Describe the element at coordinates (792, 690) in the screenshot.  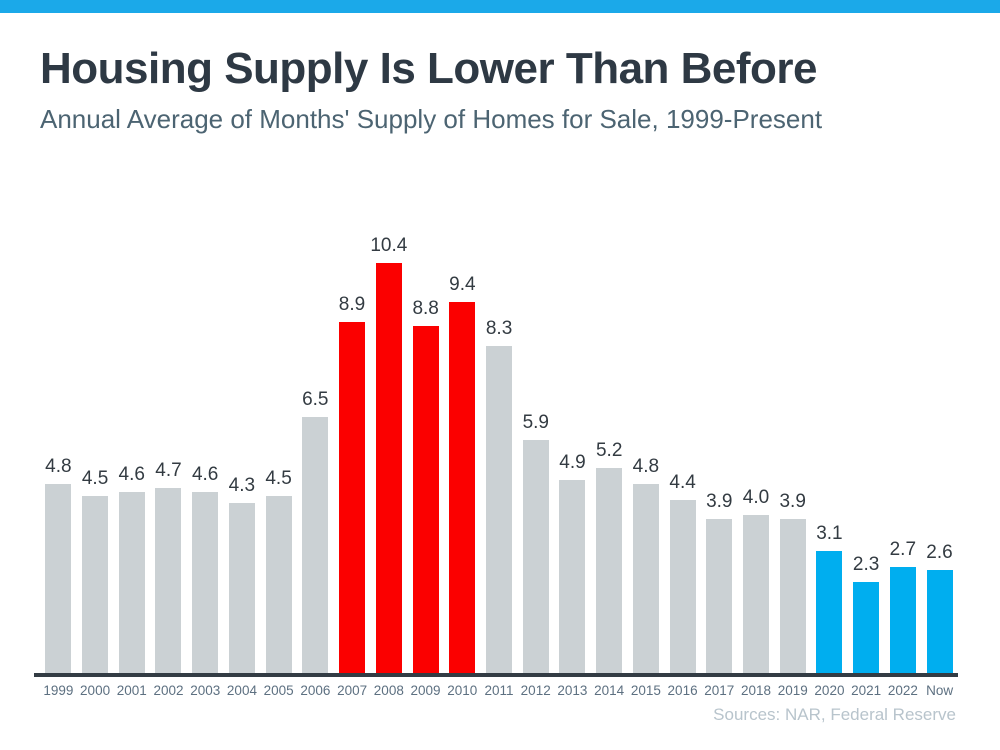
I see `x-axis-tick-label: 2019` at that location.